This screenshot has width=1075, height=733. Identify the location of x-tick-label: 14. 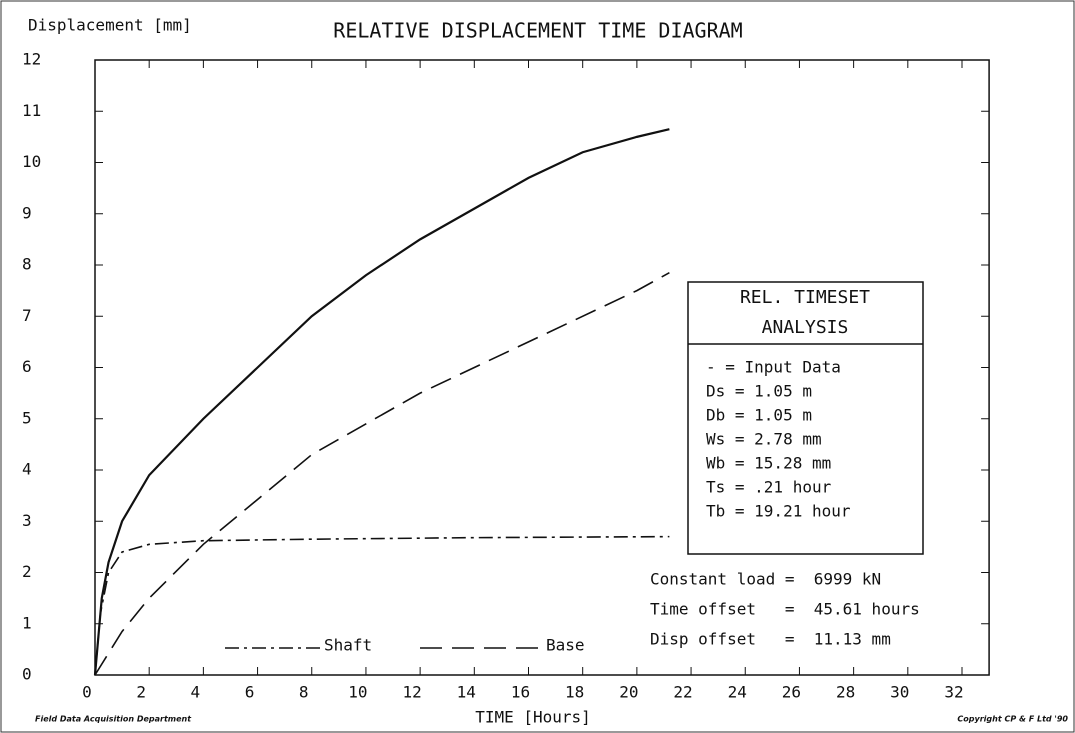
(466, 692).